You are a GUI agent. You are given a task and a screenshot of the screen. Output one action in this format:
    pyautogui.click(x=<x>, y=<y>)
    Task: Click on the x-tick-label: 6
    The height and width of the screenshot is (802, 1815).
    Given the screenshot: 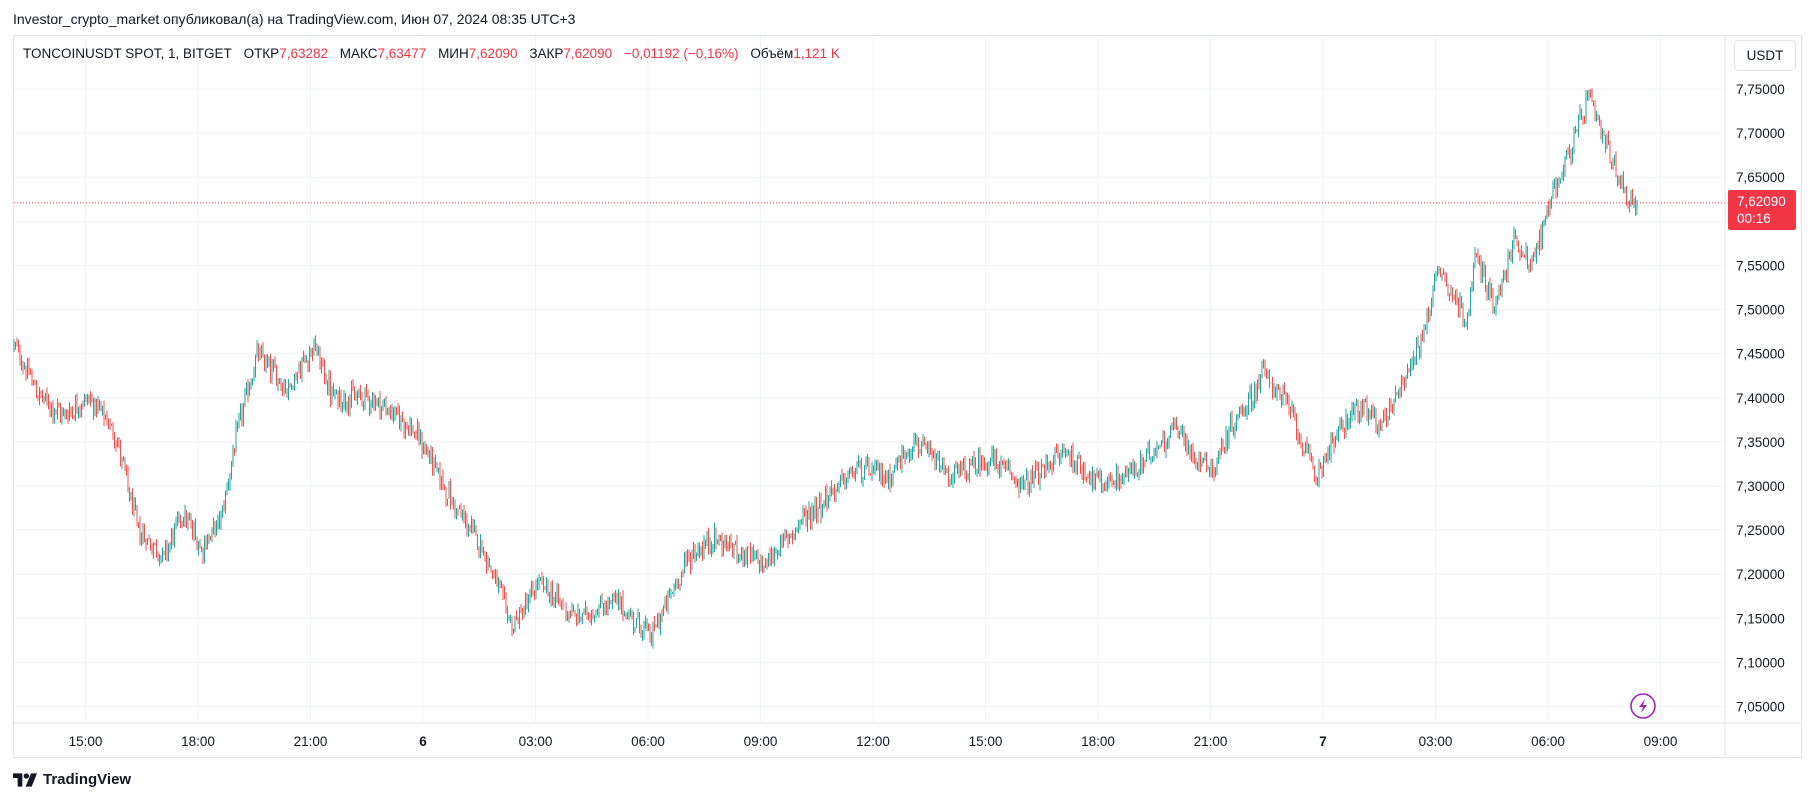 What is the action you would take?
    pyautogui.click(x=423, y=741)
    